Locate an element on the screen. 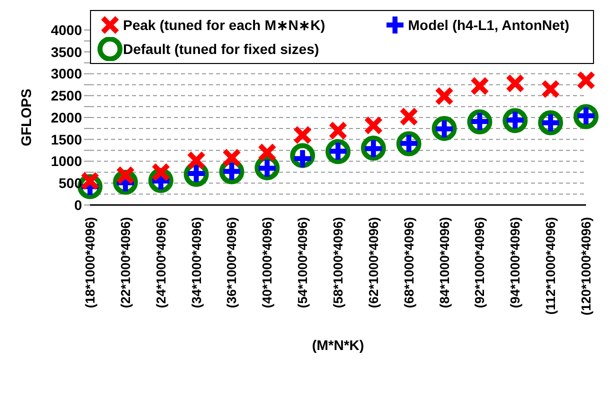 The height and width of the screenshot is (413, 610). x-tick-label: (120*1000*4096) is located at coordinates (586, 266).